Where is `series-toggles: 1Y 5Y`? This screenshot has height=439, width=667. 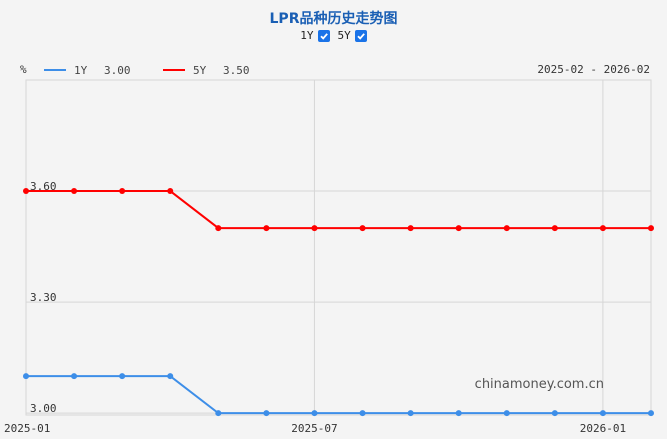
series-toggles: 1Y 5Y is located at coordinates (333, 35).